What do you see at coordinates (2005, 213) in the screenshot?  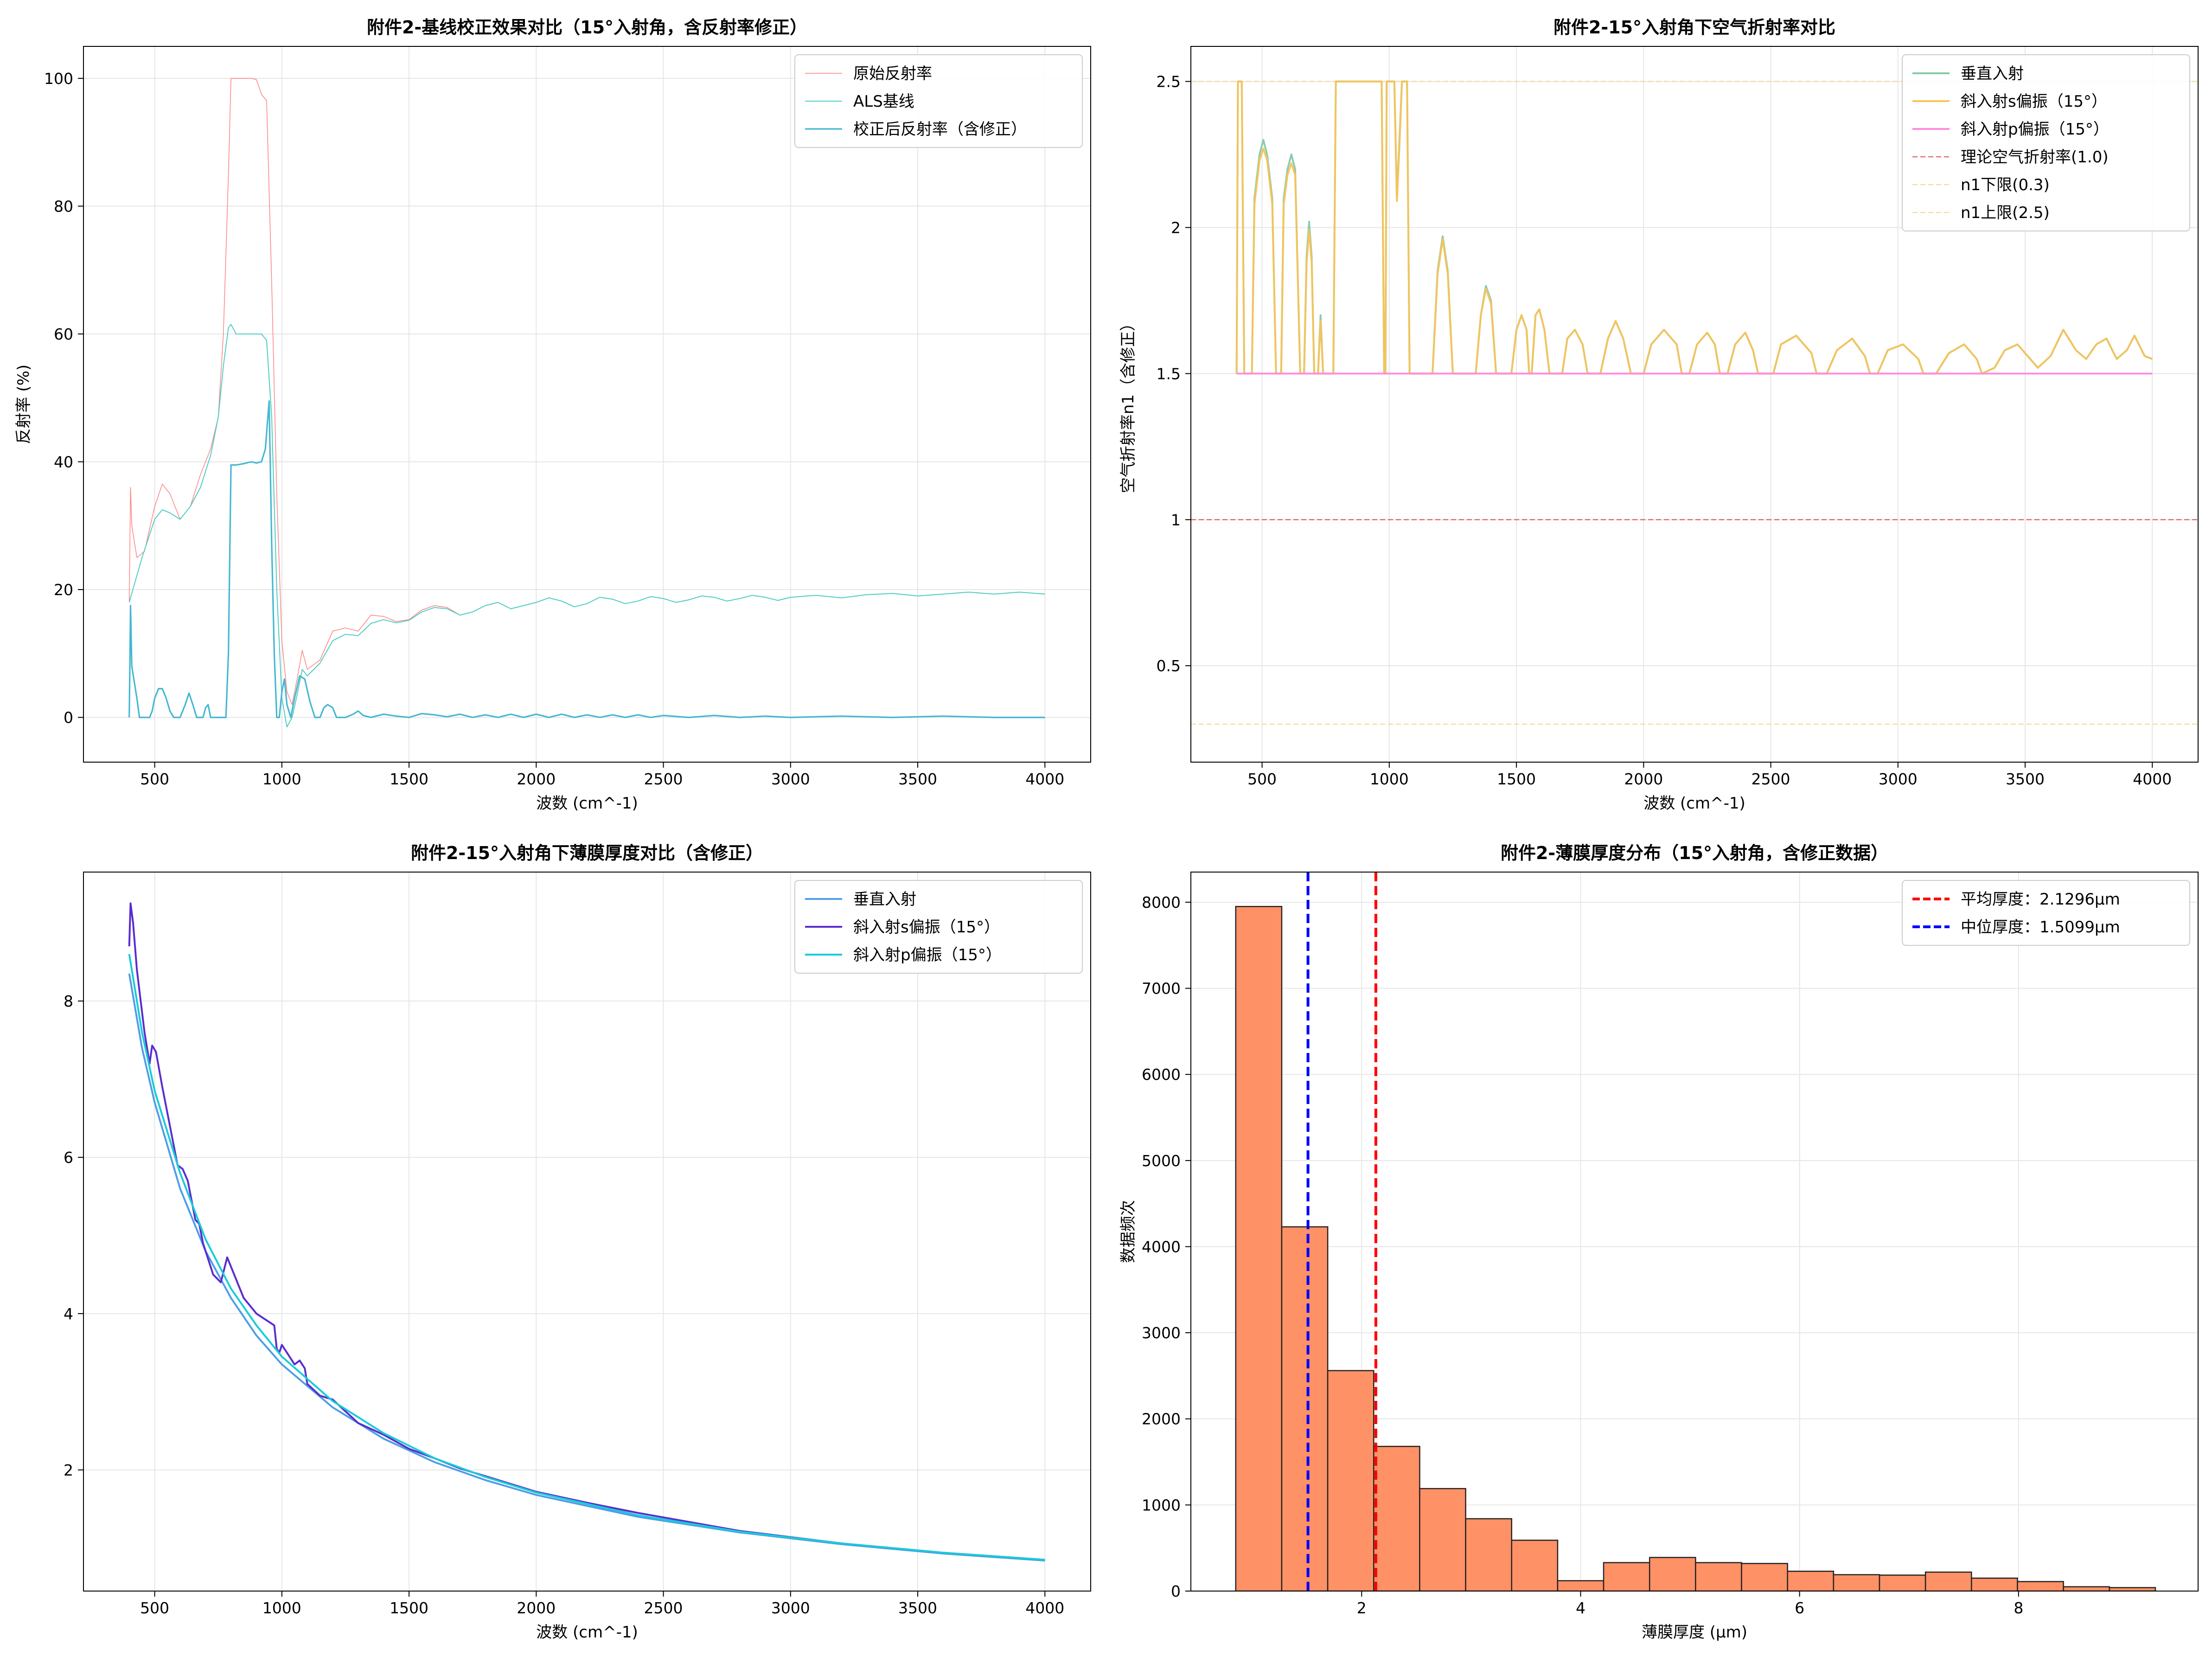 I see `legend-label: n1上限(2.5)` at bounding box center [2005, 213].